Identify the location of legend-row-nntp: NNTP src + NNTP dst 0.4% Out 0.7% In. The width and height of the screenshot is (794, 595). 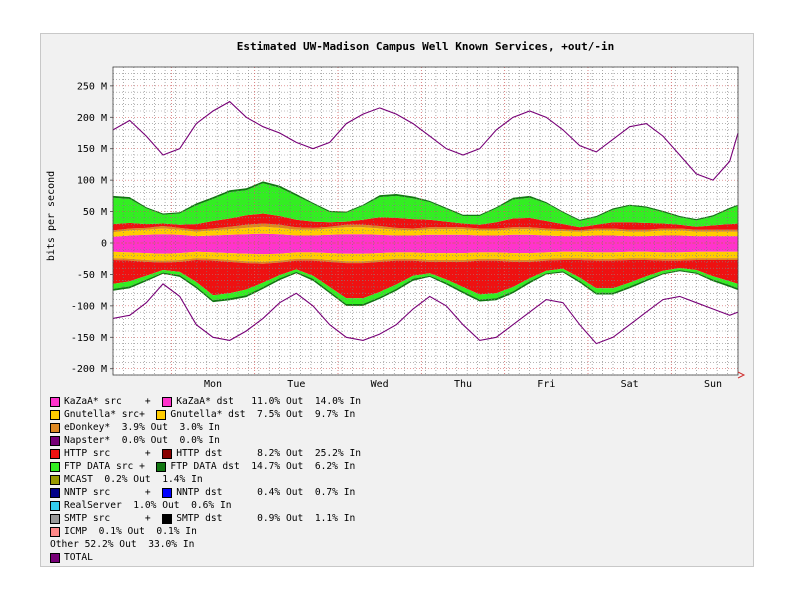
(260, 492).